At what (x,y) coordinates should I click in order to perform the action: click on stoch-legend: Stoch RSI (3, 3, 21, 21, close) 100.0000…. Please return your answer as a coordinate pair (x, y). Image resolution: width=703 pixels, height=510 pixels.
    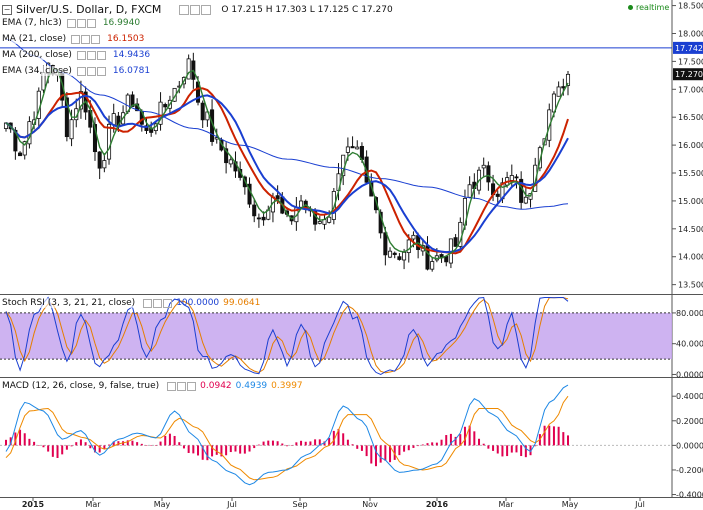
    Looking at the image, I should click on (131, 303).